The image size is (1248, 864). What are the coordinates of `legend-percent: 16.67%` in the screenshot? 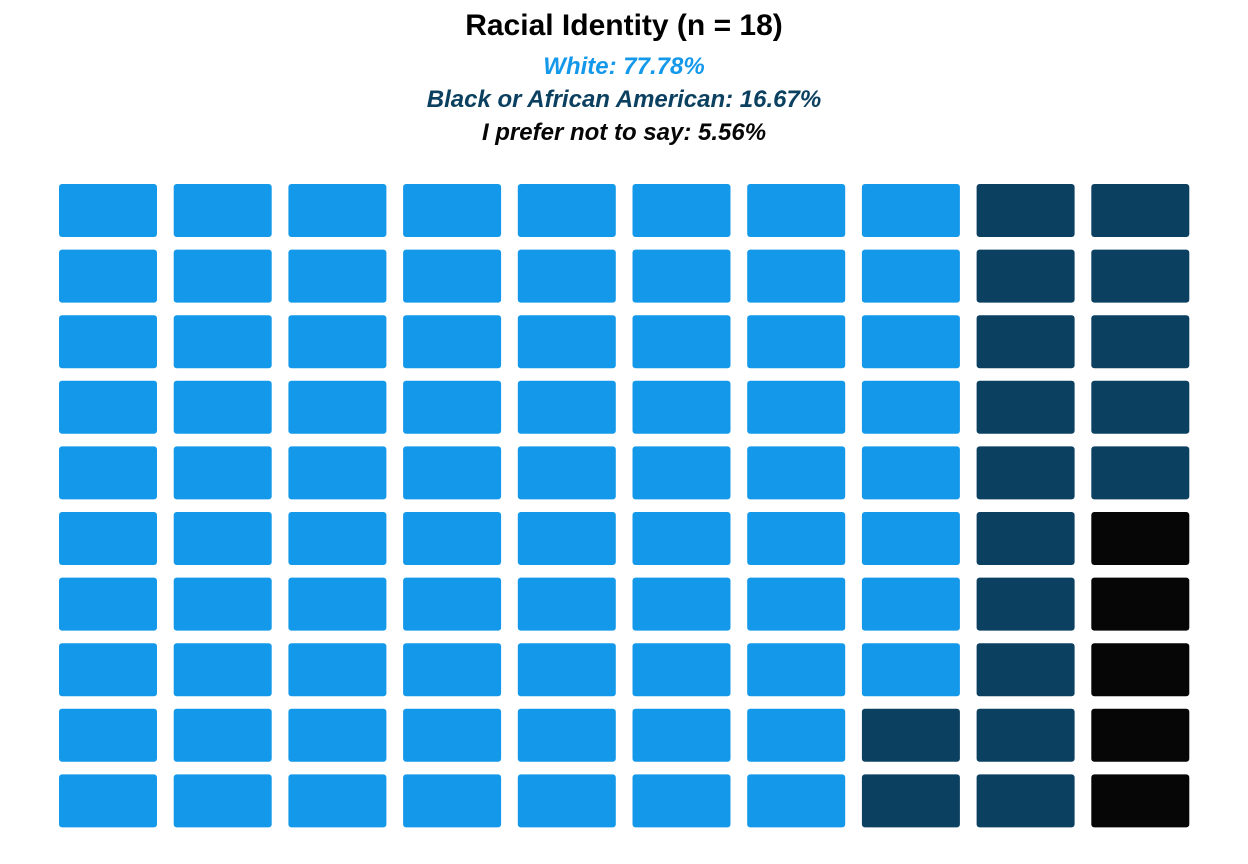 It's located at (773, 99).